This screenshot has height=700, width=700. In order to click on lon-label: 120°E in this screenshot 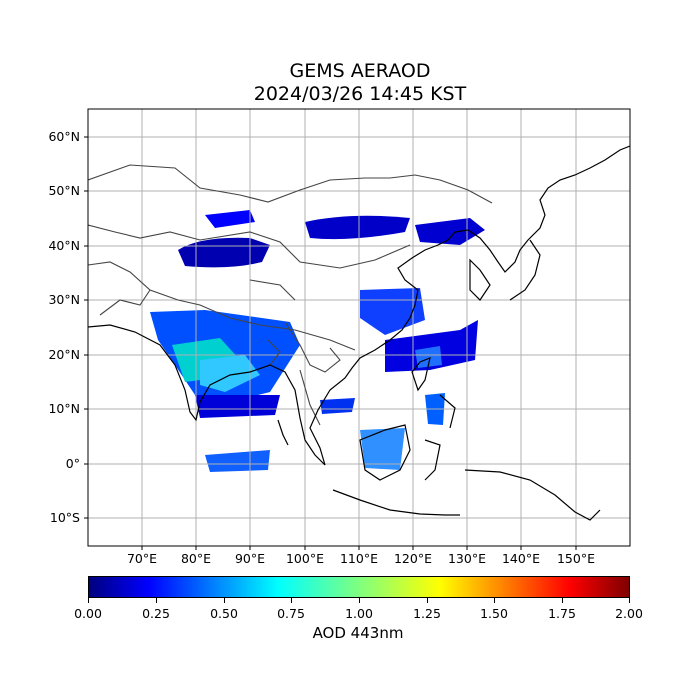, I will do `click(412, 558)`.